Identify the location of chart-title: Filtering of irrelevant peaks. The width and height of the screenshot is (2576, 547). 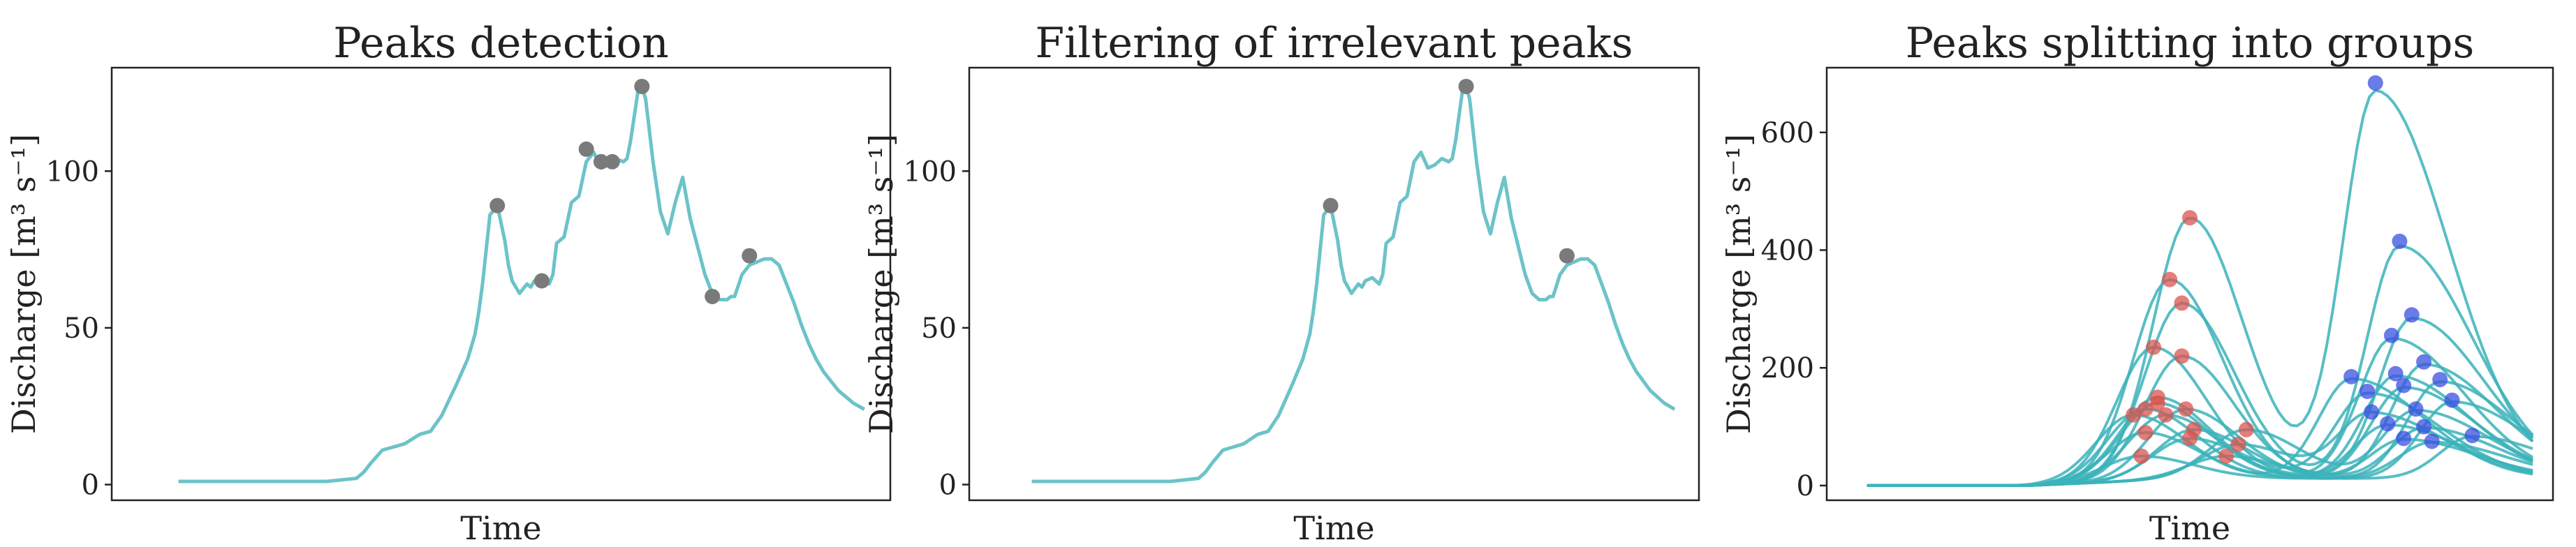
(1334, 43).